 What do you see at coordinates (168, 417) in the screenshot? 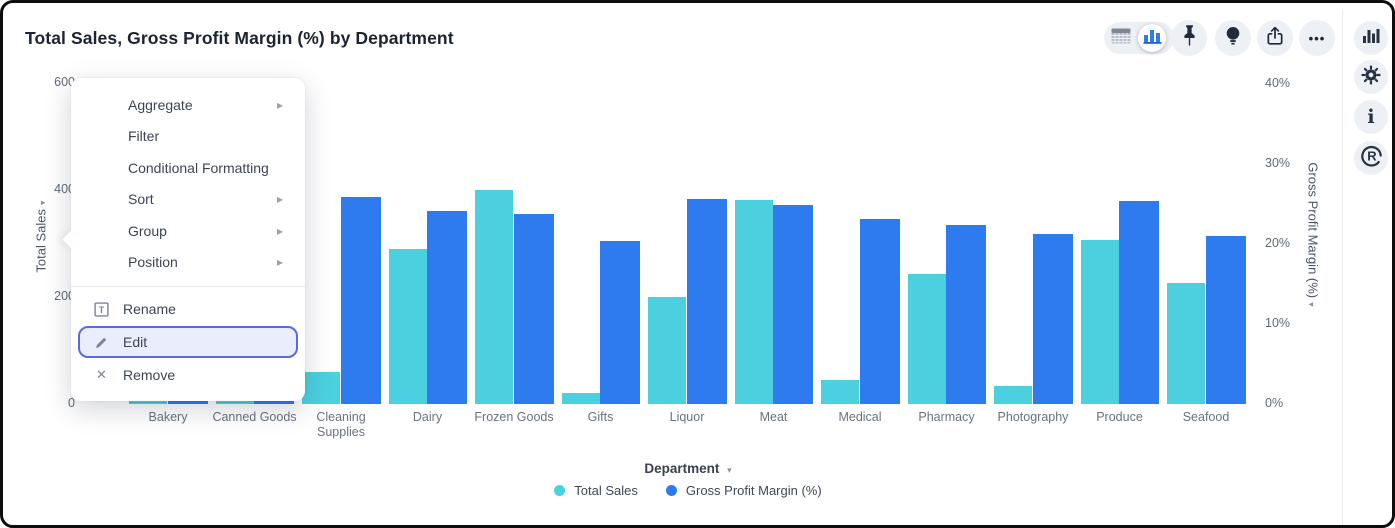
I see `x-axis-label-bakery: Bakery` at bounding box center [168, 417].